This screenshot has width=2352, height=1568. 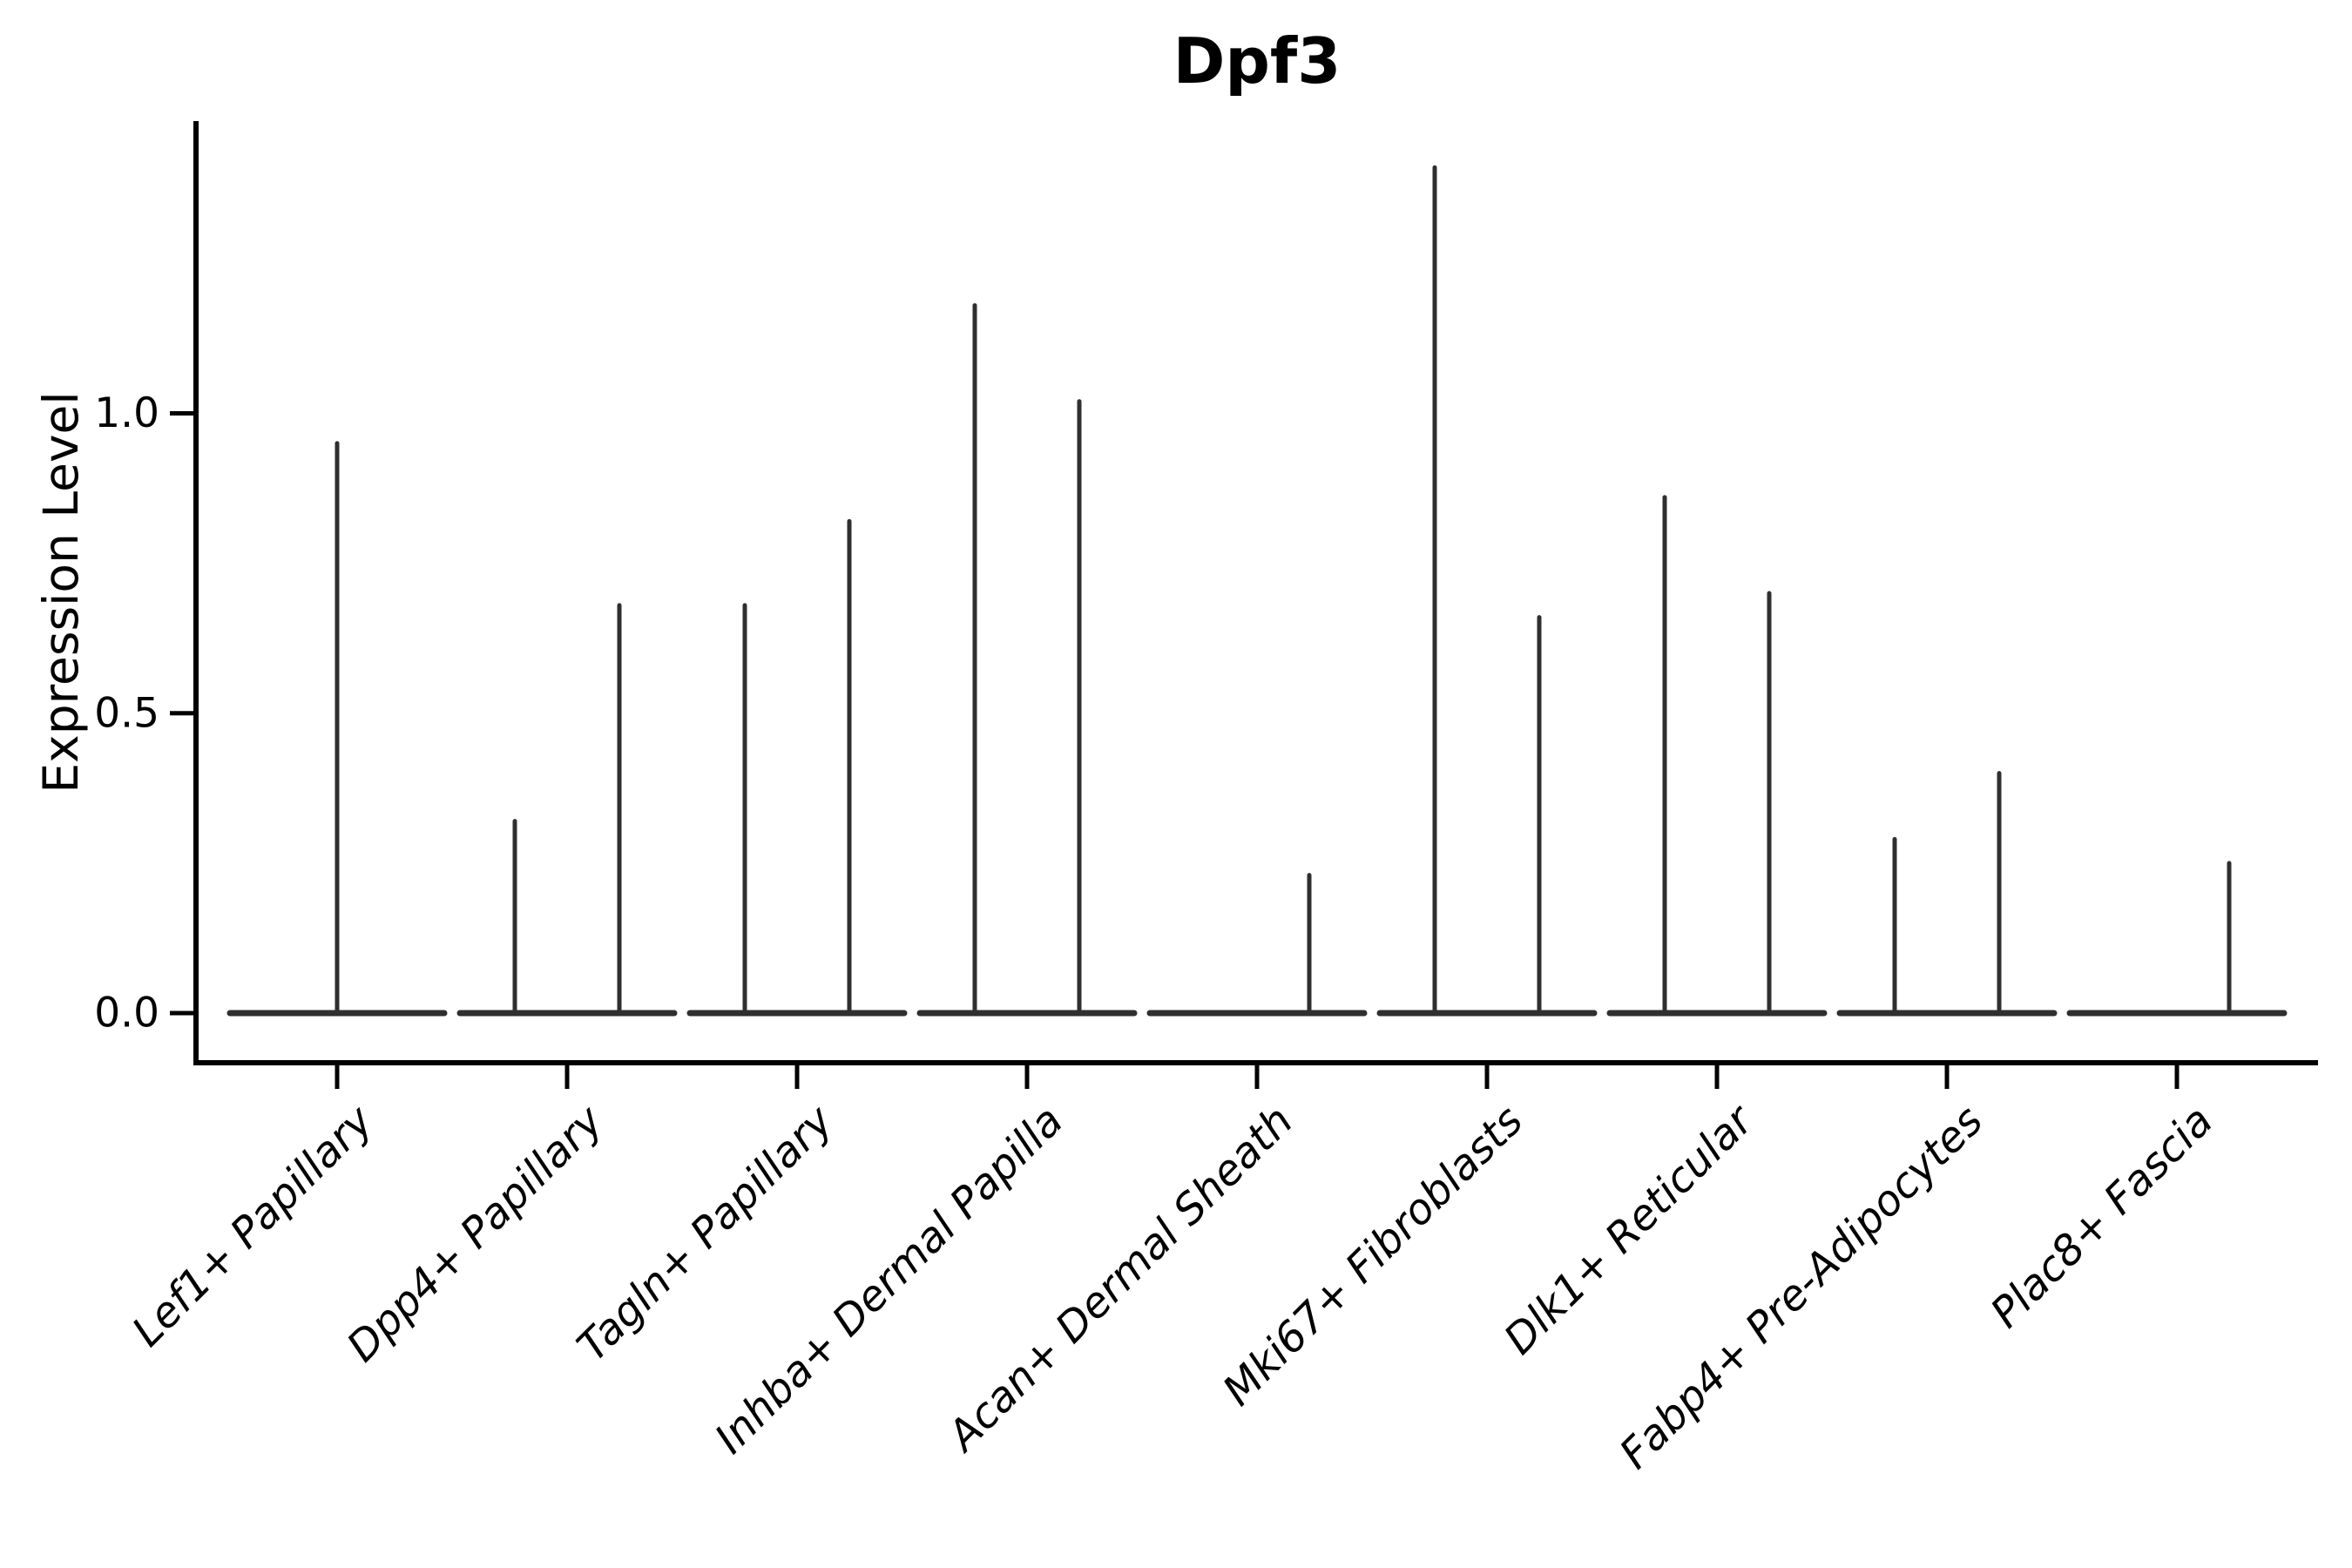 What do you see at coordinates (126, 413) in the screenshot?
I see `y-tick-label: 1.0` at bounding box center [126, 413].